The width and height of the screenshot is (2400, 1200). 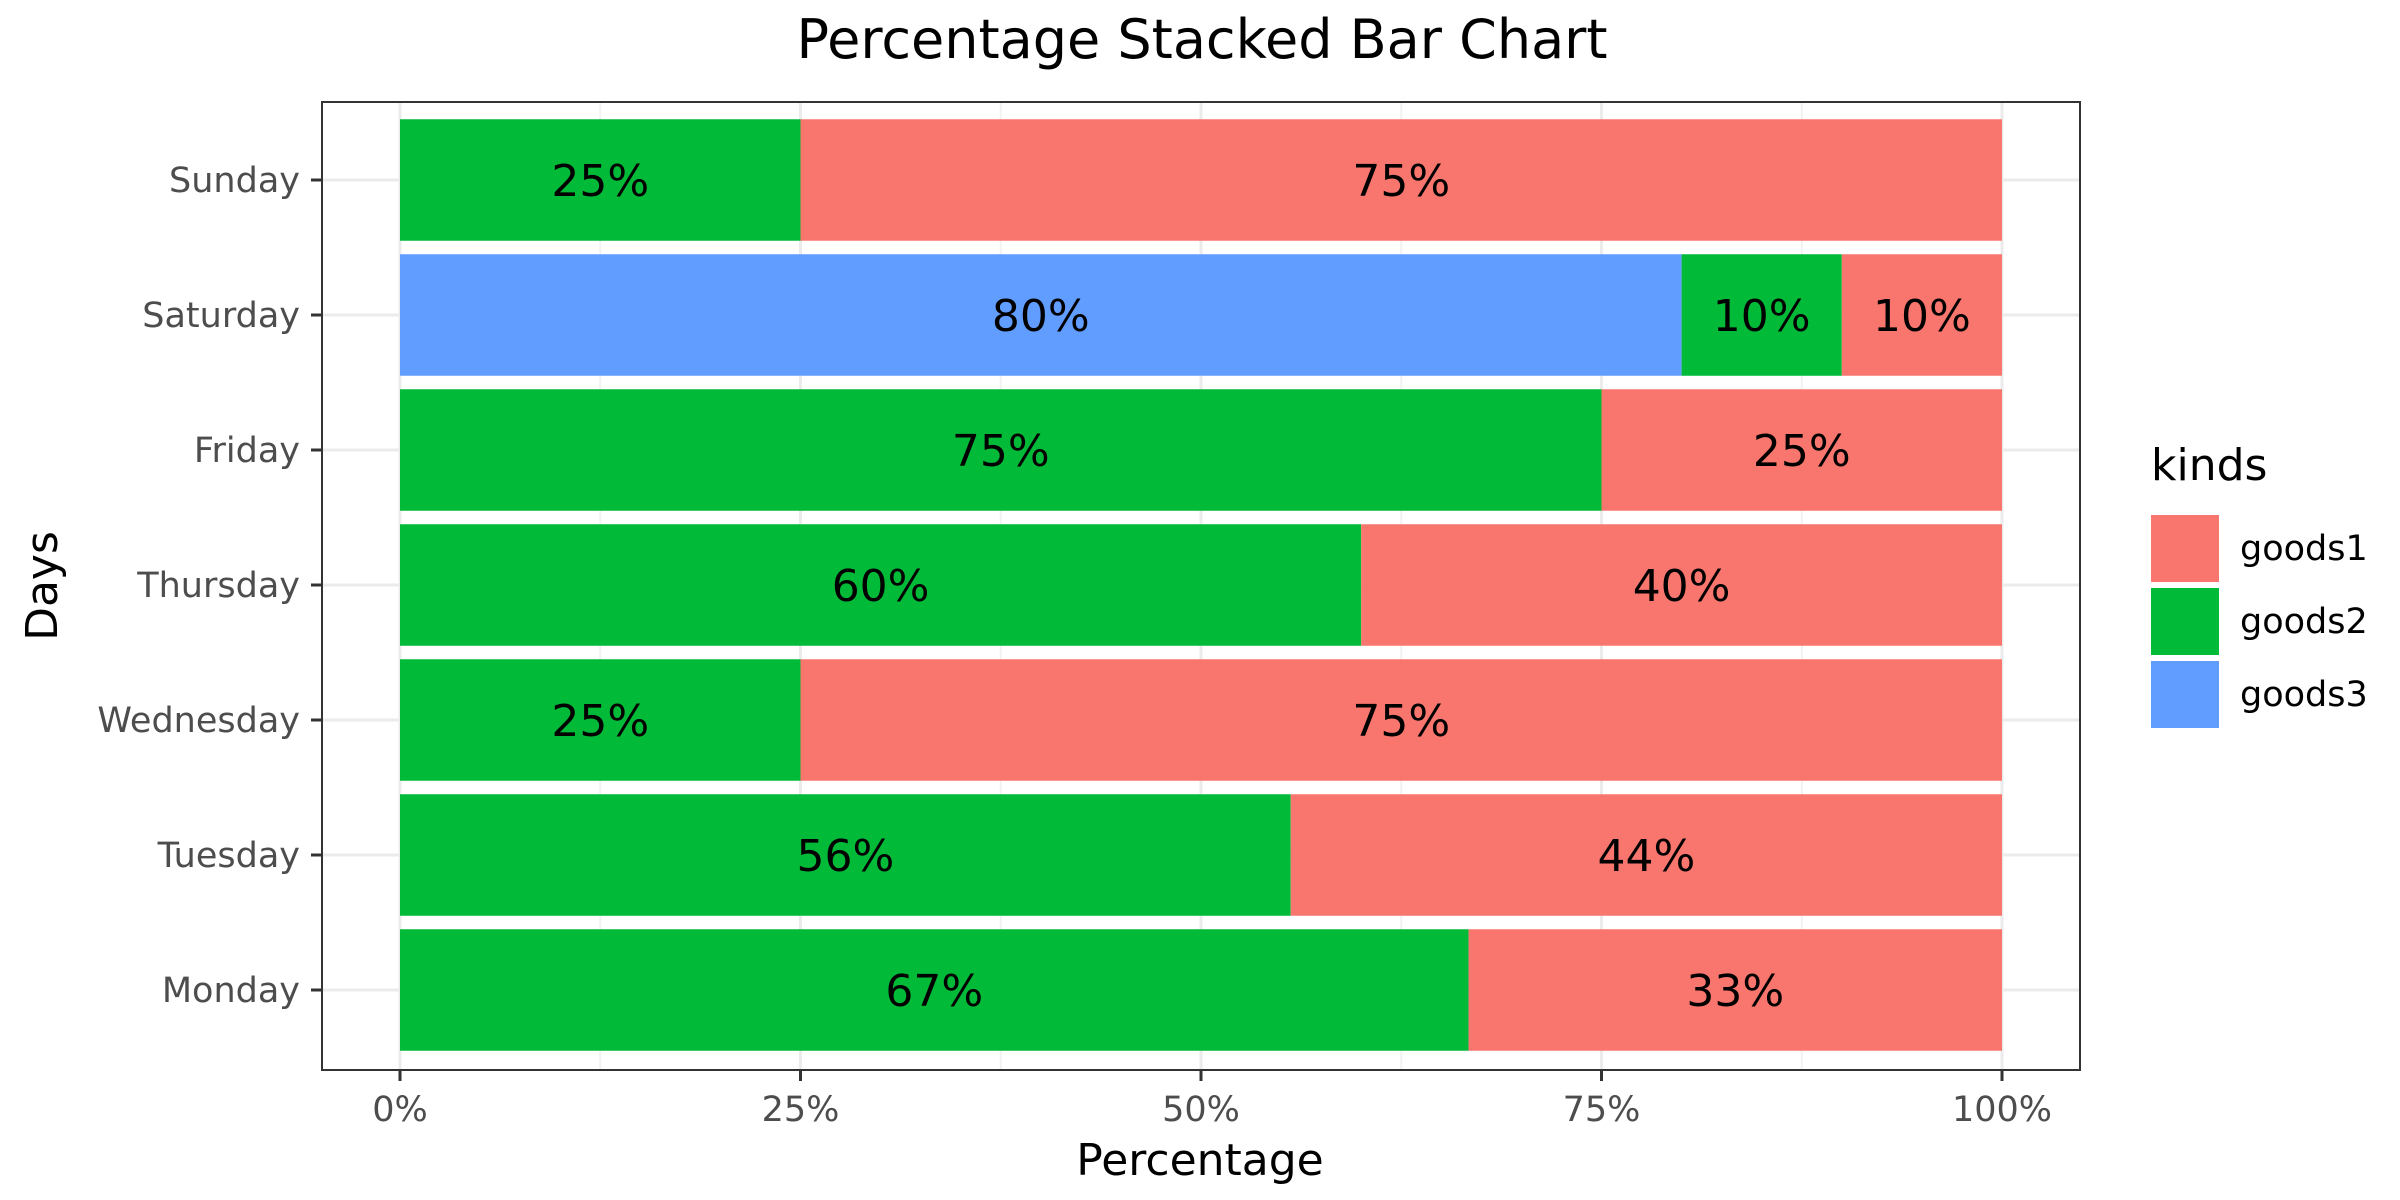 I want to click on bar-label: 80%, so click(x=1041, y=316).